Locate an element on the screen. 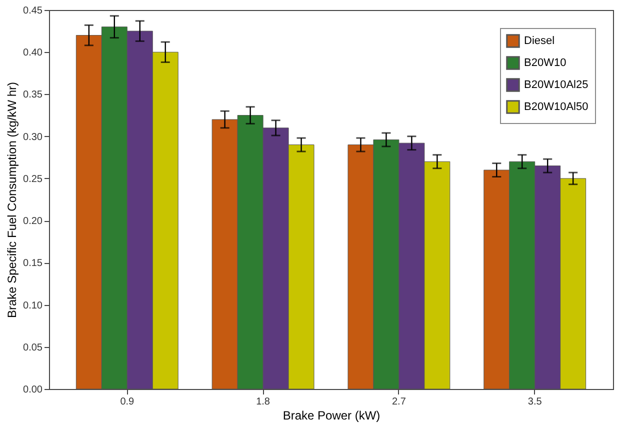 The image size is (618, 426). y-tick-label: 0.30 is located at coordinates (33, 137).